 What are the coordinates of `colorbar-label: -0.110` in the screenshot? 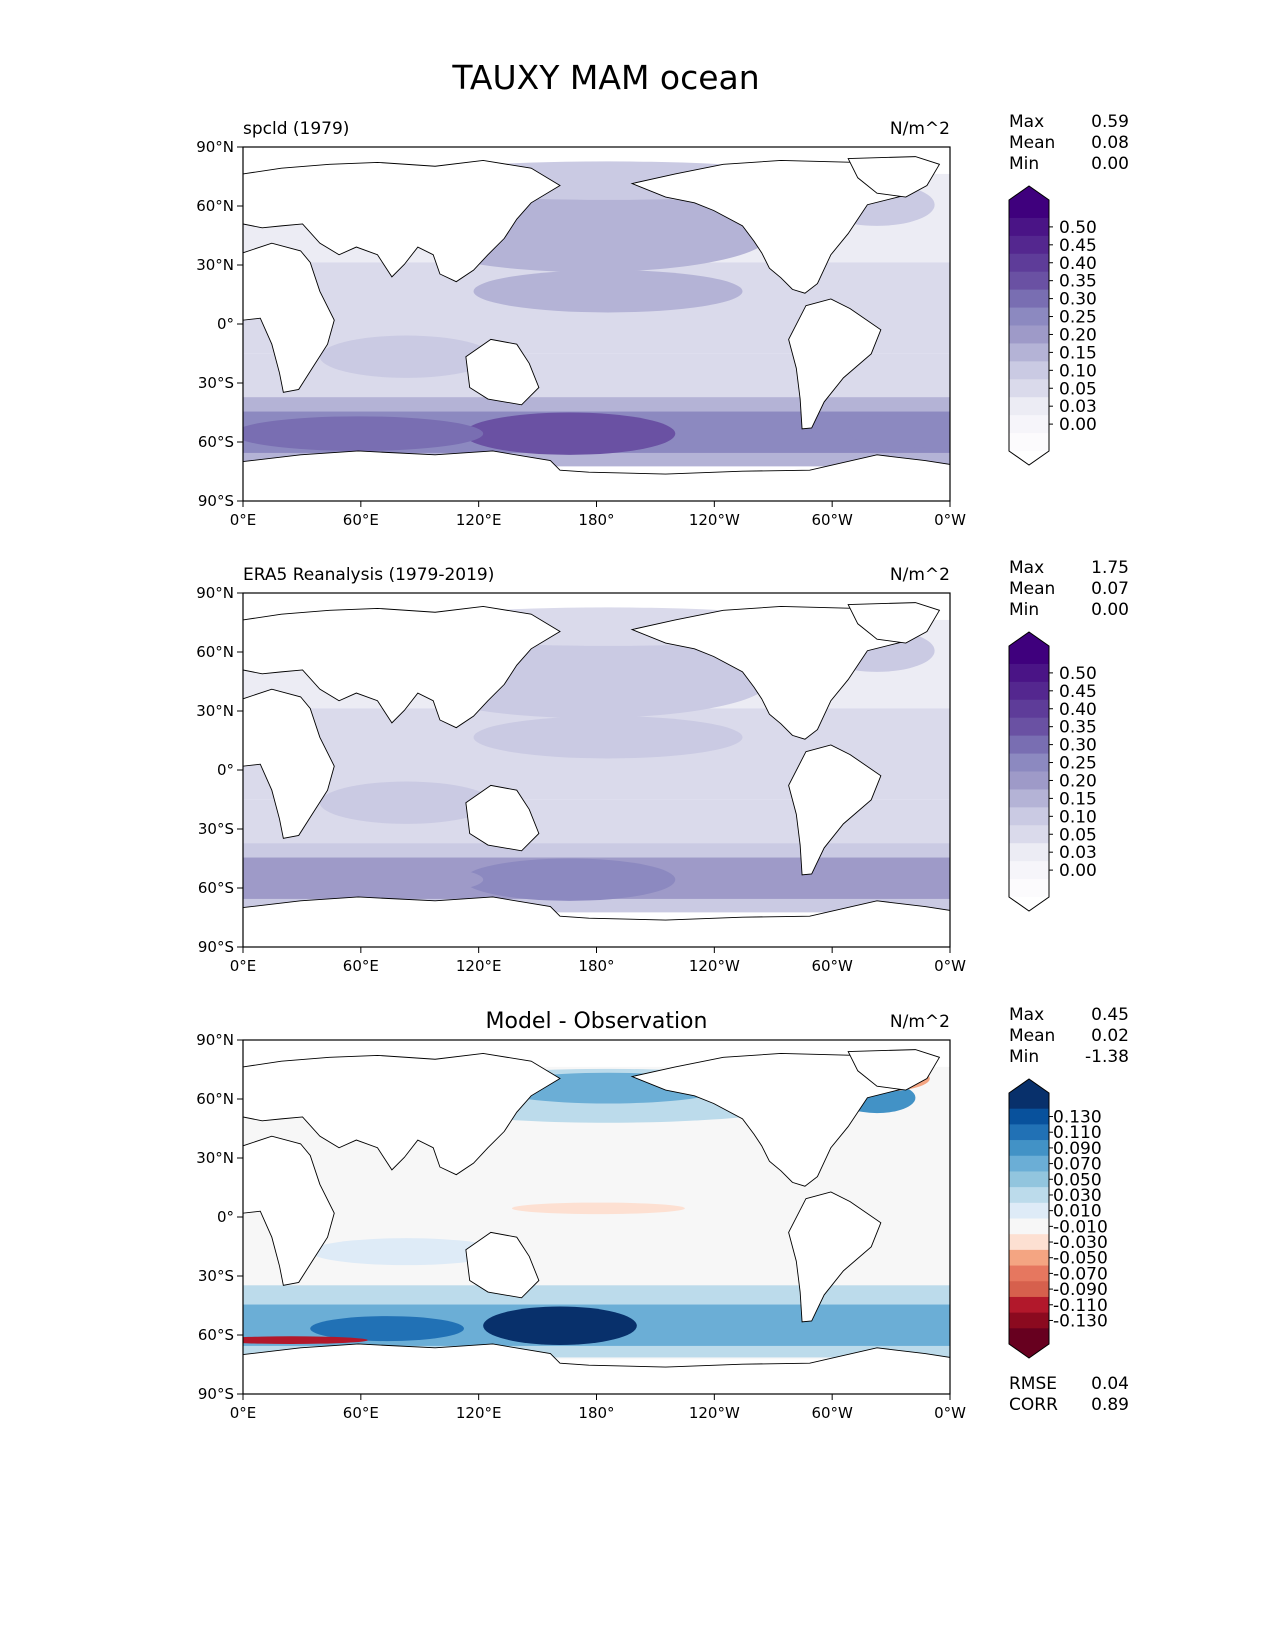 It's located at (1080, 1306).